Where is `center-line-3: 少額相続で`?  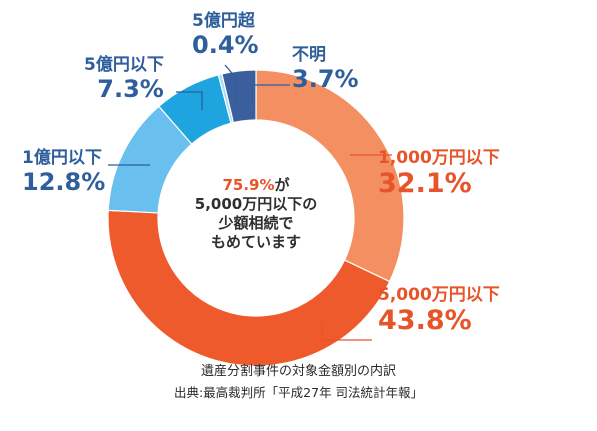 center-line-3: 少額相続で is located at coordinates (256, 223).